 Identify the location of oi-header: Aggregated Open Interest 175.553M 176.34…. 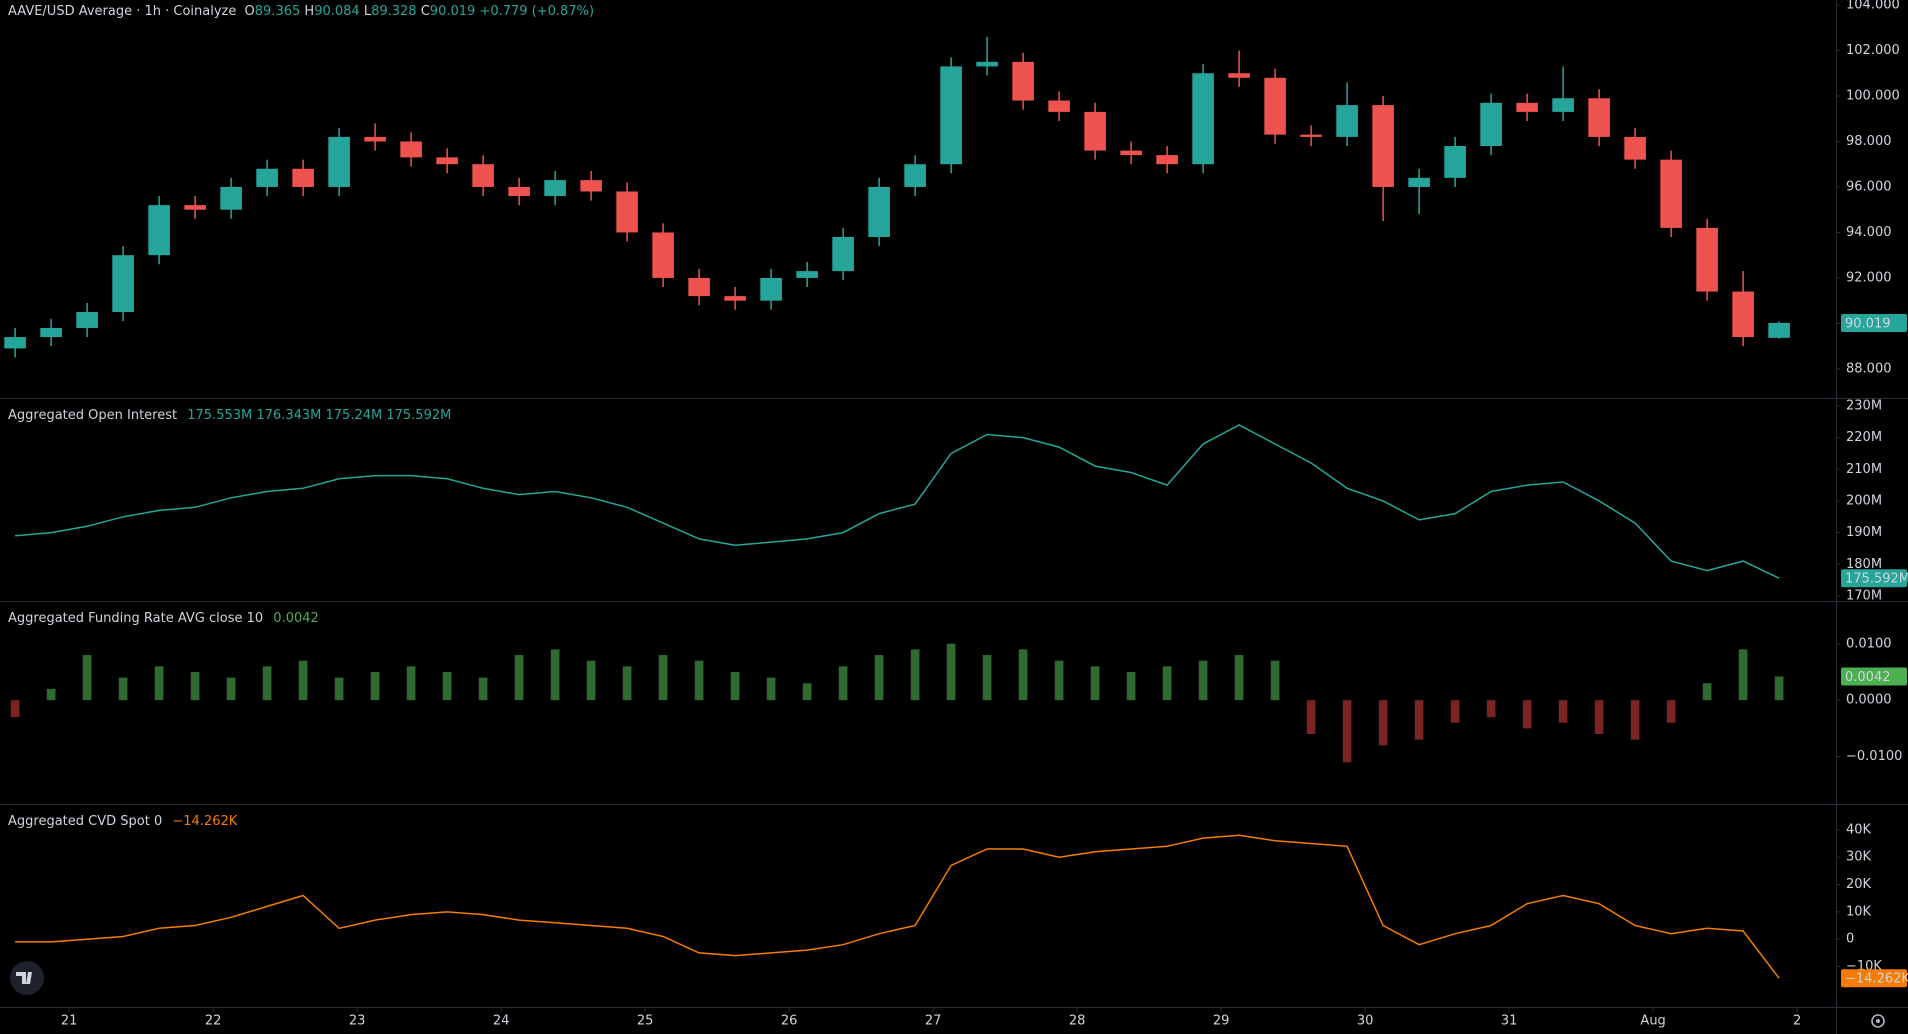
(229, 415).